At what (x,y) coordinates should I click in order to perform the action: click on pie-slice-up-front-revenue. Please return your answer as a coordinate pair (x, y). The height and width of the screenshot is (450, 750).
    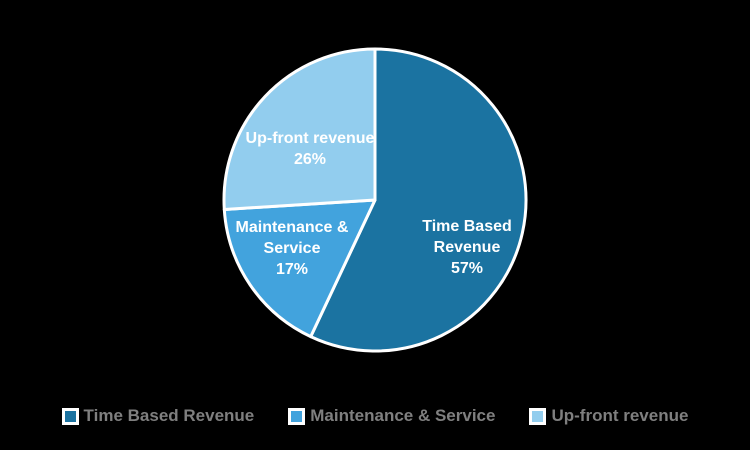
    Looking at the image, I should click on (299, 129).